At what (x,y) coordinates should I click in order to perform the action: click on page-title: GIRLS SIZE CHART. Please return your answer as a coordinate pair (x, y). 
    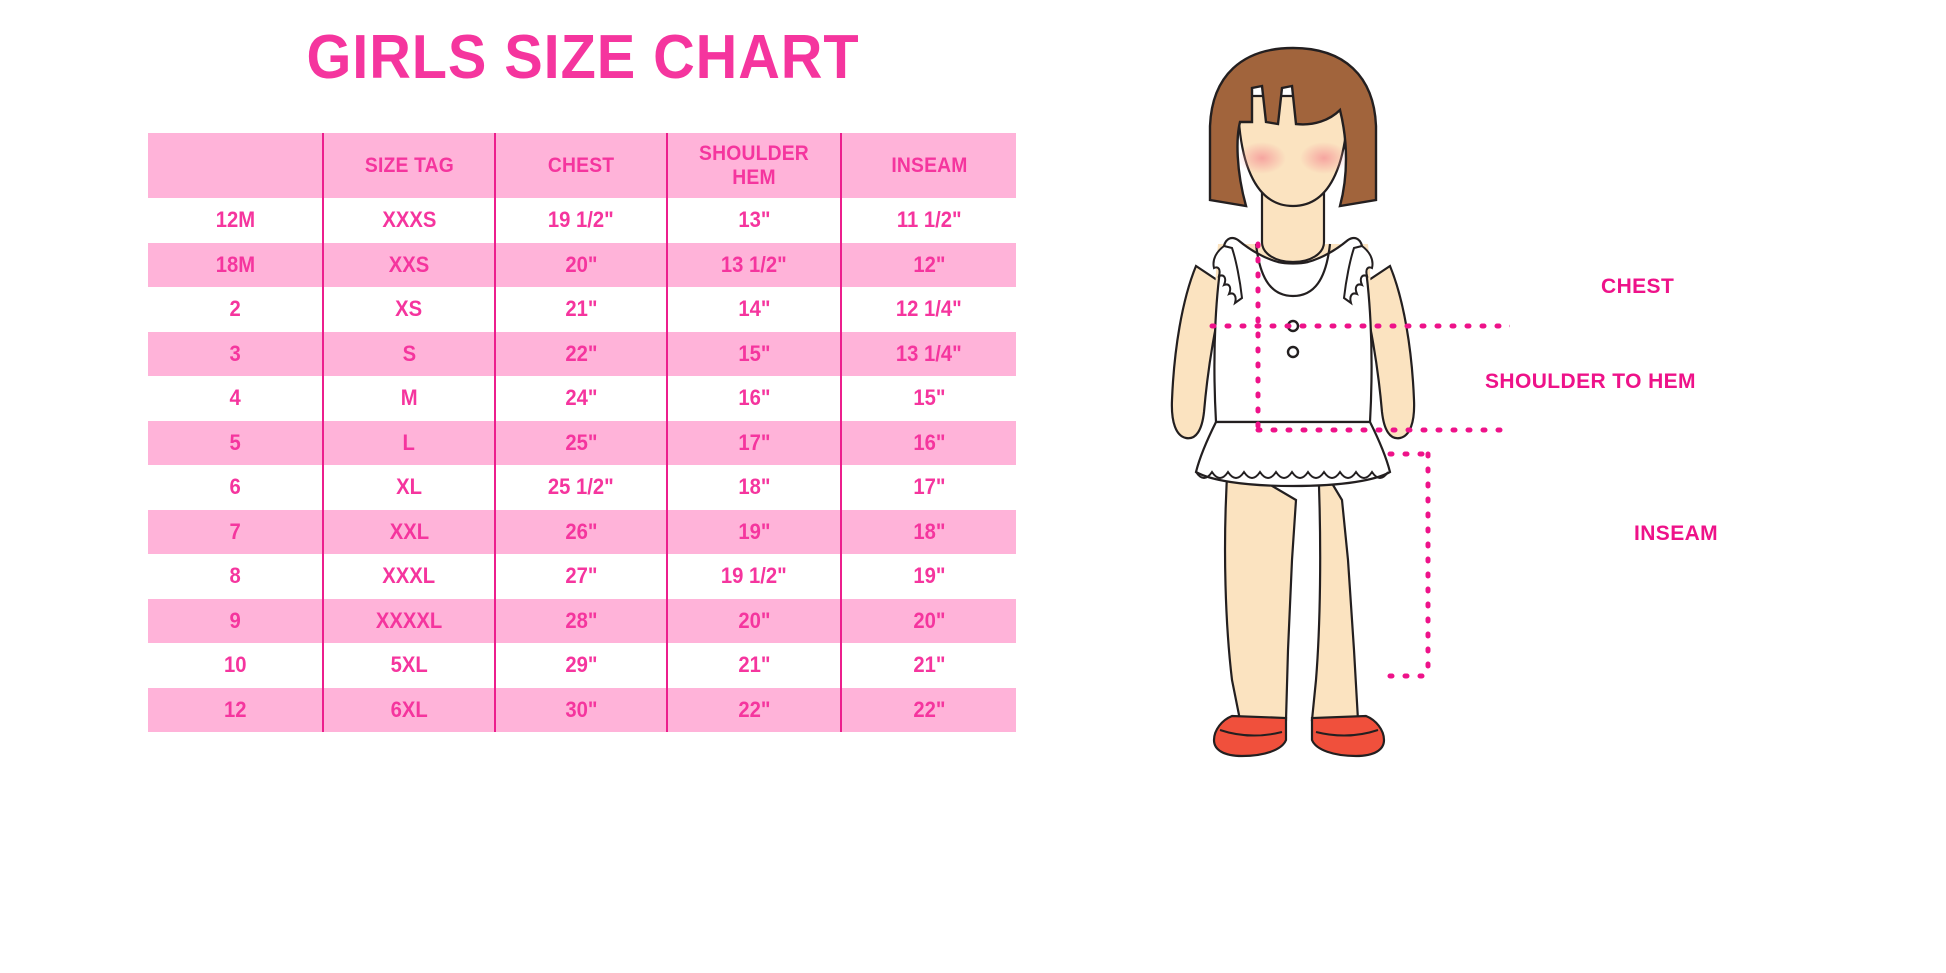
    Looking at the image, I should click on (583, 57).